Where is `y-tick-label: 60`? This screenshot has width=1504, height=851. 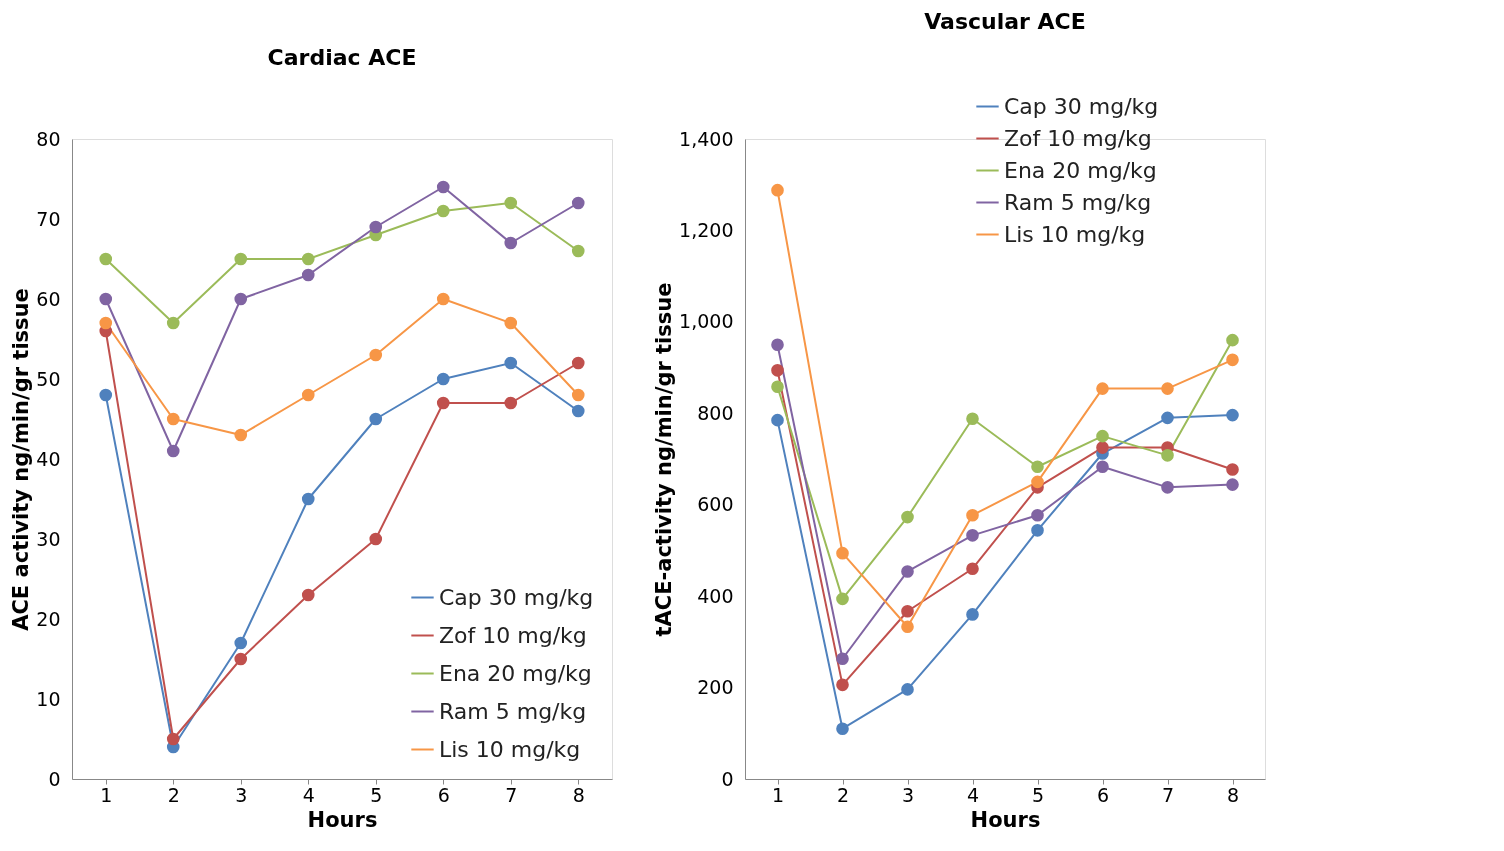
y-tick-label: 60 is located at coordinates (48, 298).